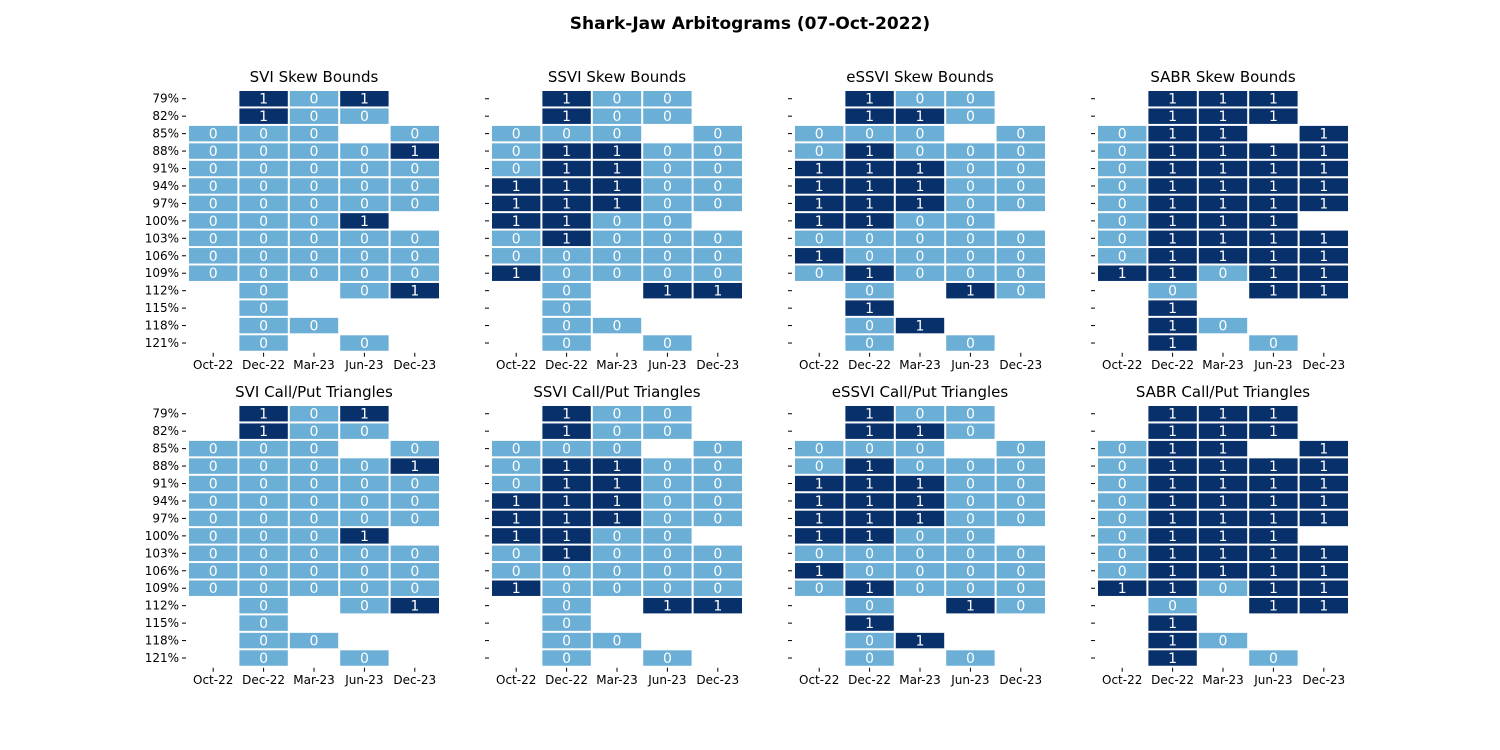 The height and width of the screenshot is (750, 1500). I want to click on x-tick-label: Mar-23, so click(616, 365).